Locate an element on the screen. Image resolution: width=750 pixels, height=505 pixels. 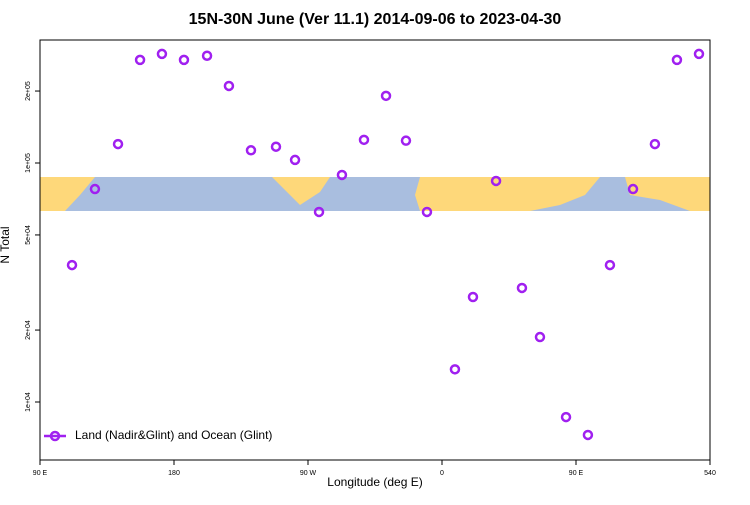
map-band is located at coordinates (375, 194).